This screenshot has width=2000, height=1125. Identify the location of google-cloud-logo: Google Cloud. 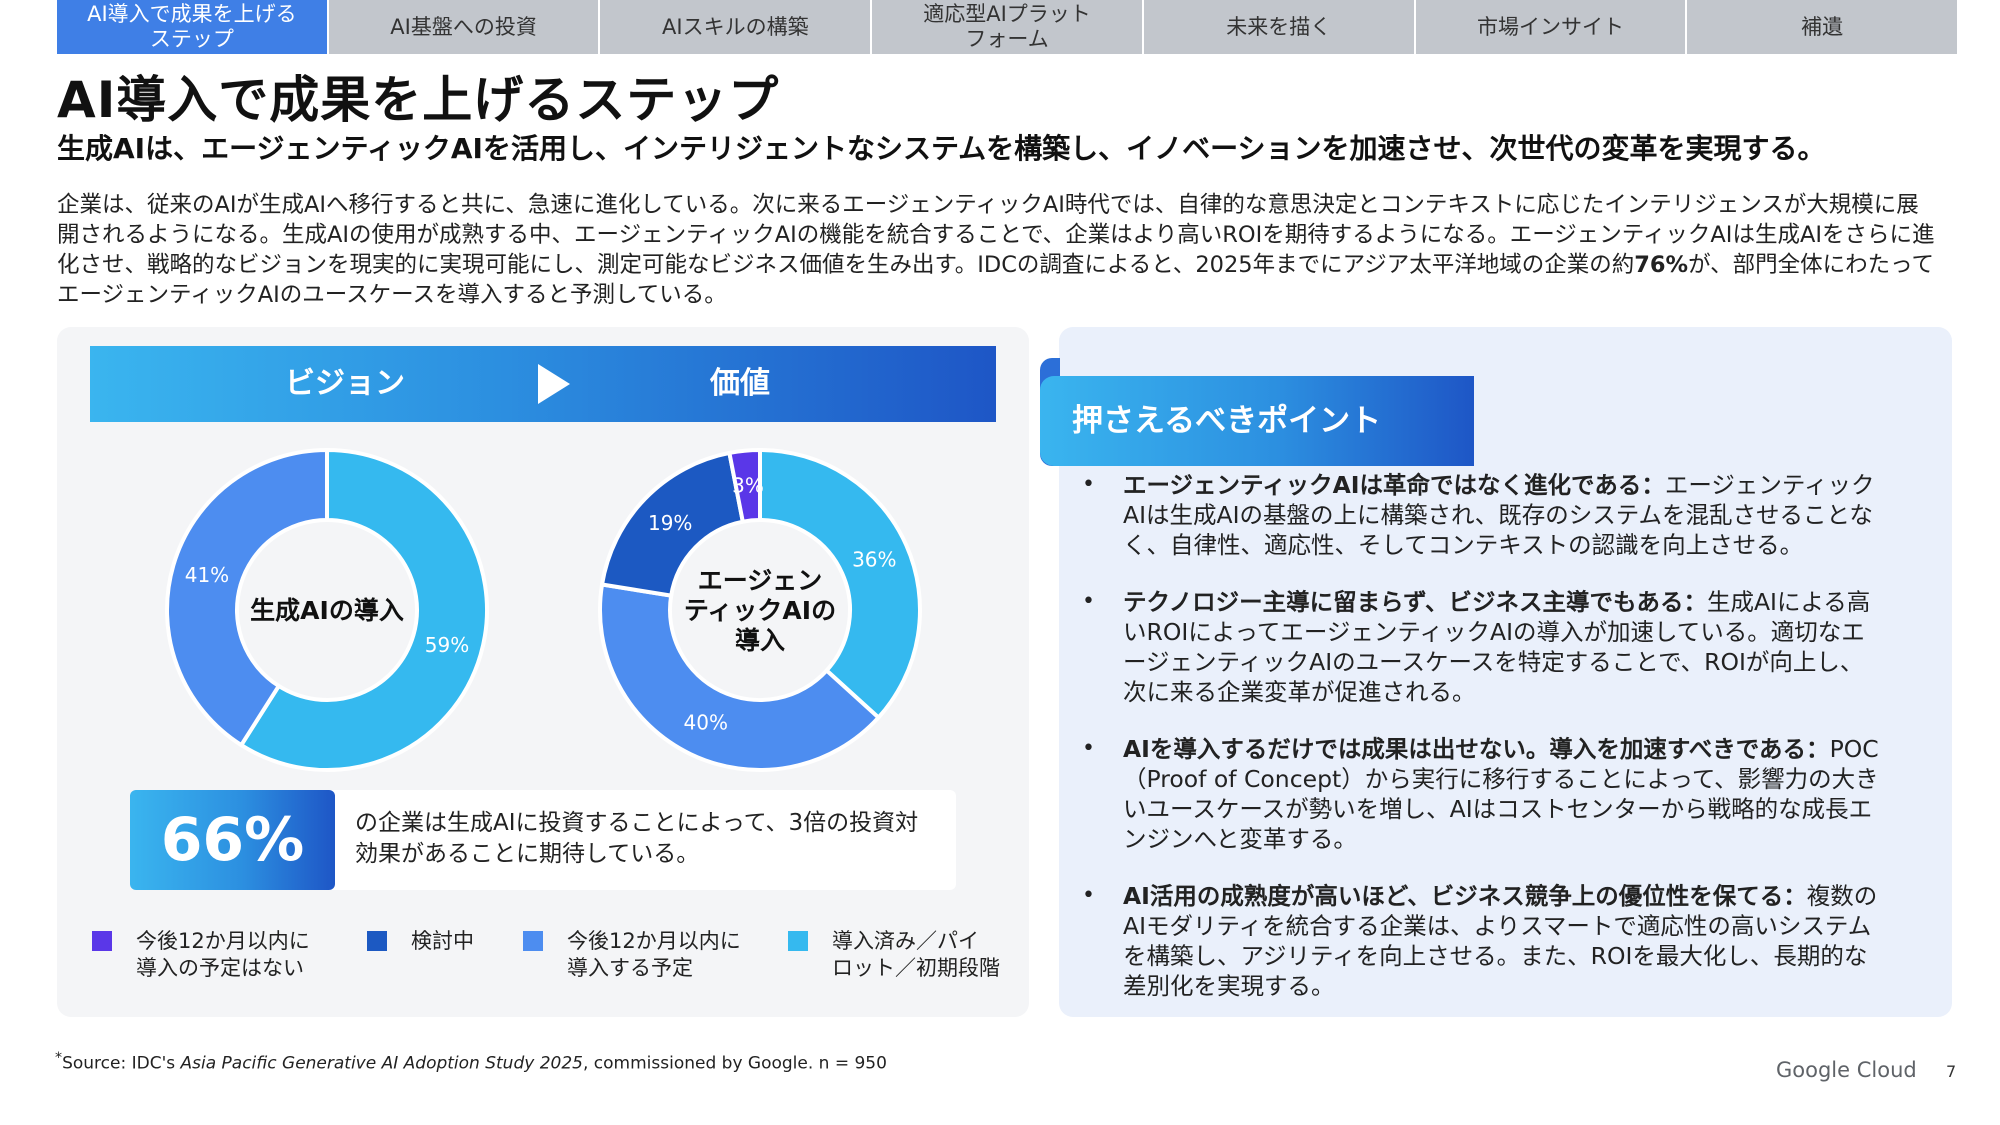
(1846, 1070).